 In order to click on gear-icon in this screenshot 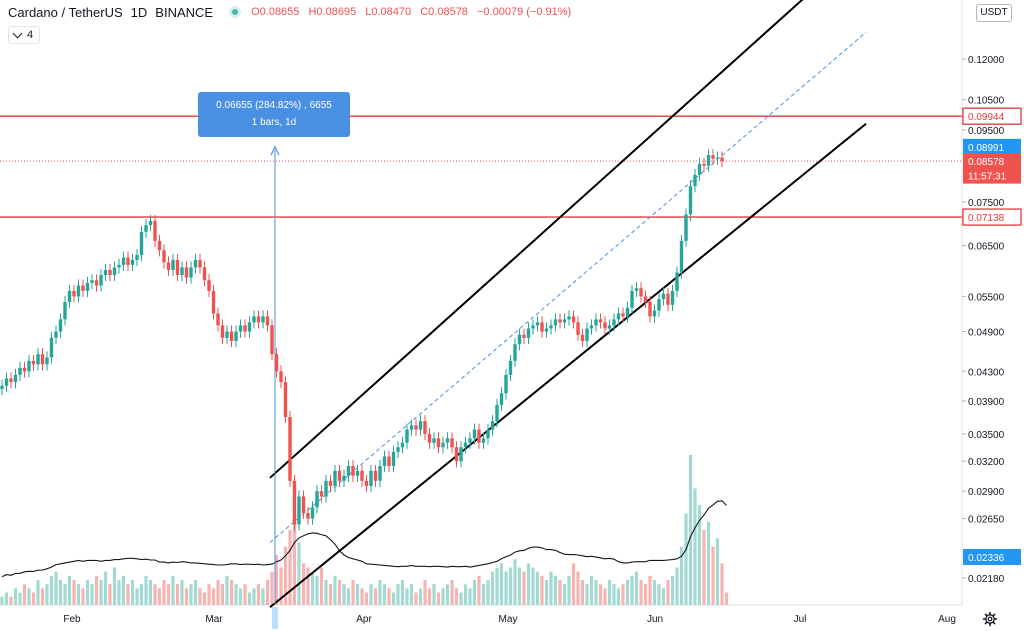, I will do `click(990, 619)`.